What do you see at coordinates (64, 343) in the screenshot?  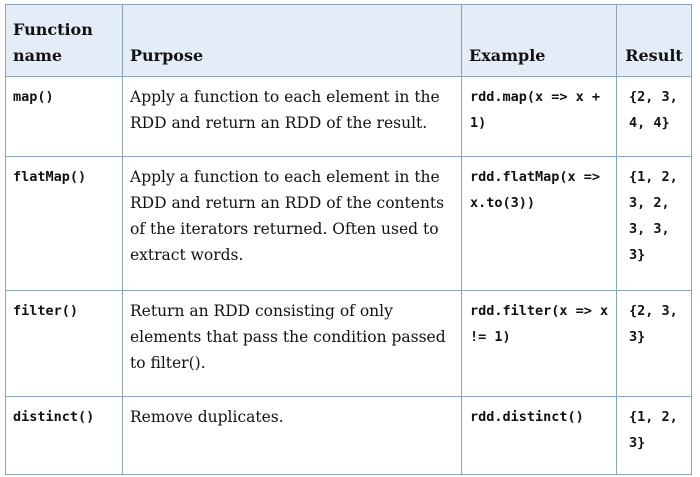 I see `function-cell: filter()` at bounding box center [64, 343].